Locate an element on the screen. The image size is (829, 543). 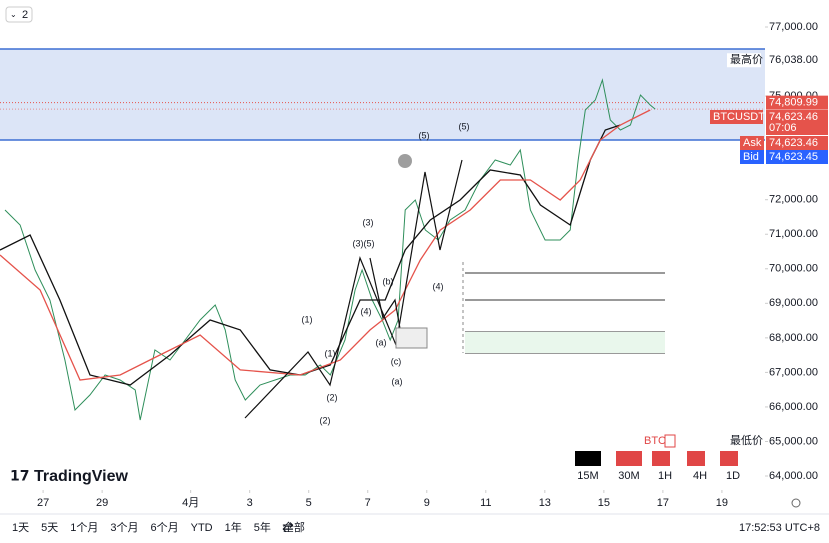
bid-price-bg is located at coordinates (797, 157).